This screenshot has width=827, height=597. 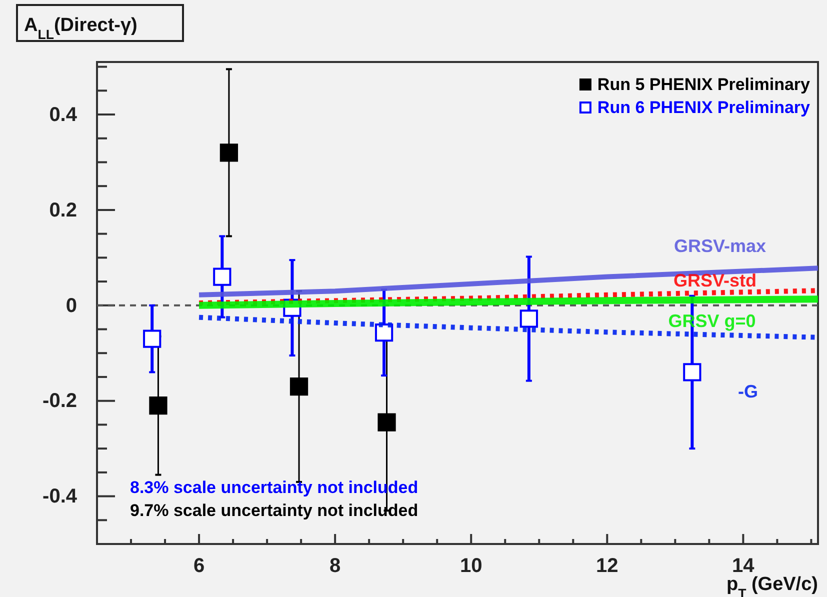 What do you see at coordinates (63, 210) in the screenshot?
I see `y-tick-label: 0.2` at bounding box center [63, 210].